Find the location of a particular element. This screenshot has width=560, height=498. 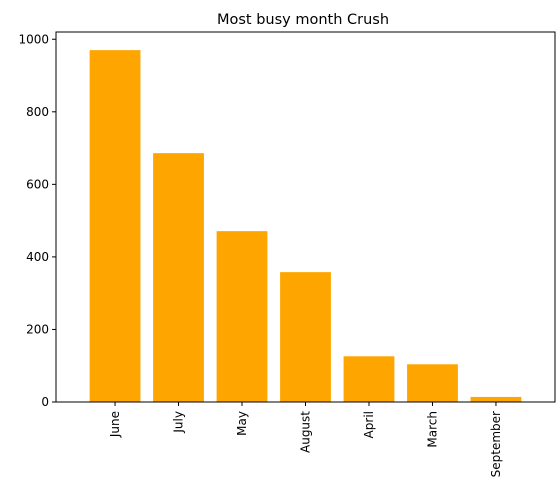

x-tick-label: June is located at coordinates (115, 424).